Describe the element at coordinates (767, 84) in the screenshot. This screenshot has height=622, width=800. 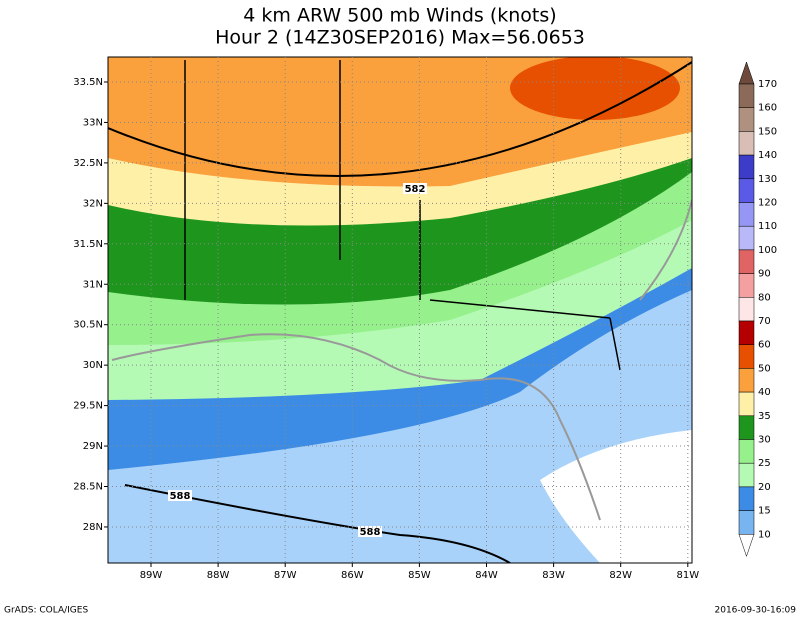
I see `colorbar-label: 170` at that location.